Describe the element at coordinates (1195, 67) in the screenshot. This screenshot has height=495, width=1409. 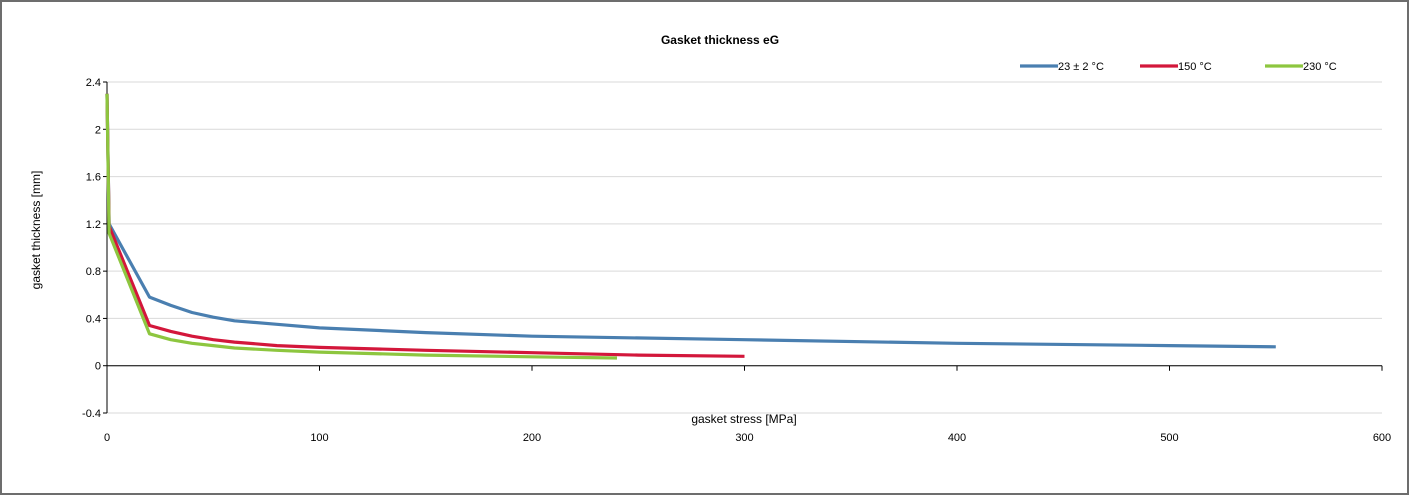
I see `legend-label-2: 150 °C` at that location.